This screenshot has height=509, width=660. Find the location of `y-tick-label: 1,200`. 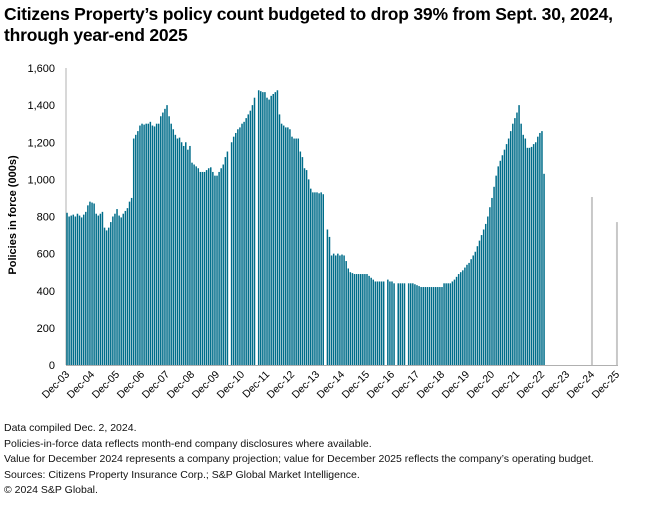

y-tick-label: 1,200 is located at coordinates (41, 143).